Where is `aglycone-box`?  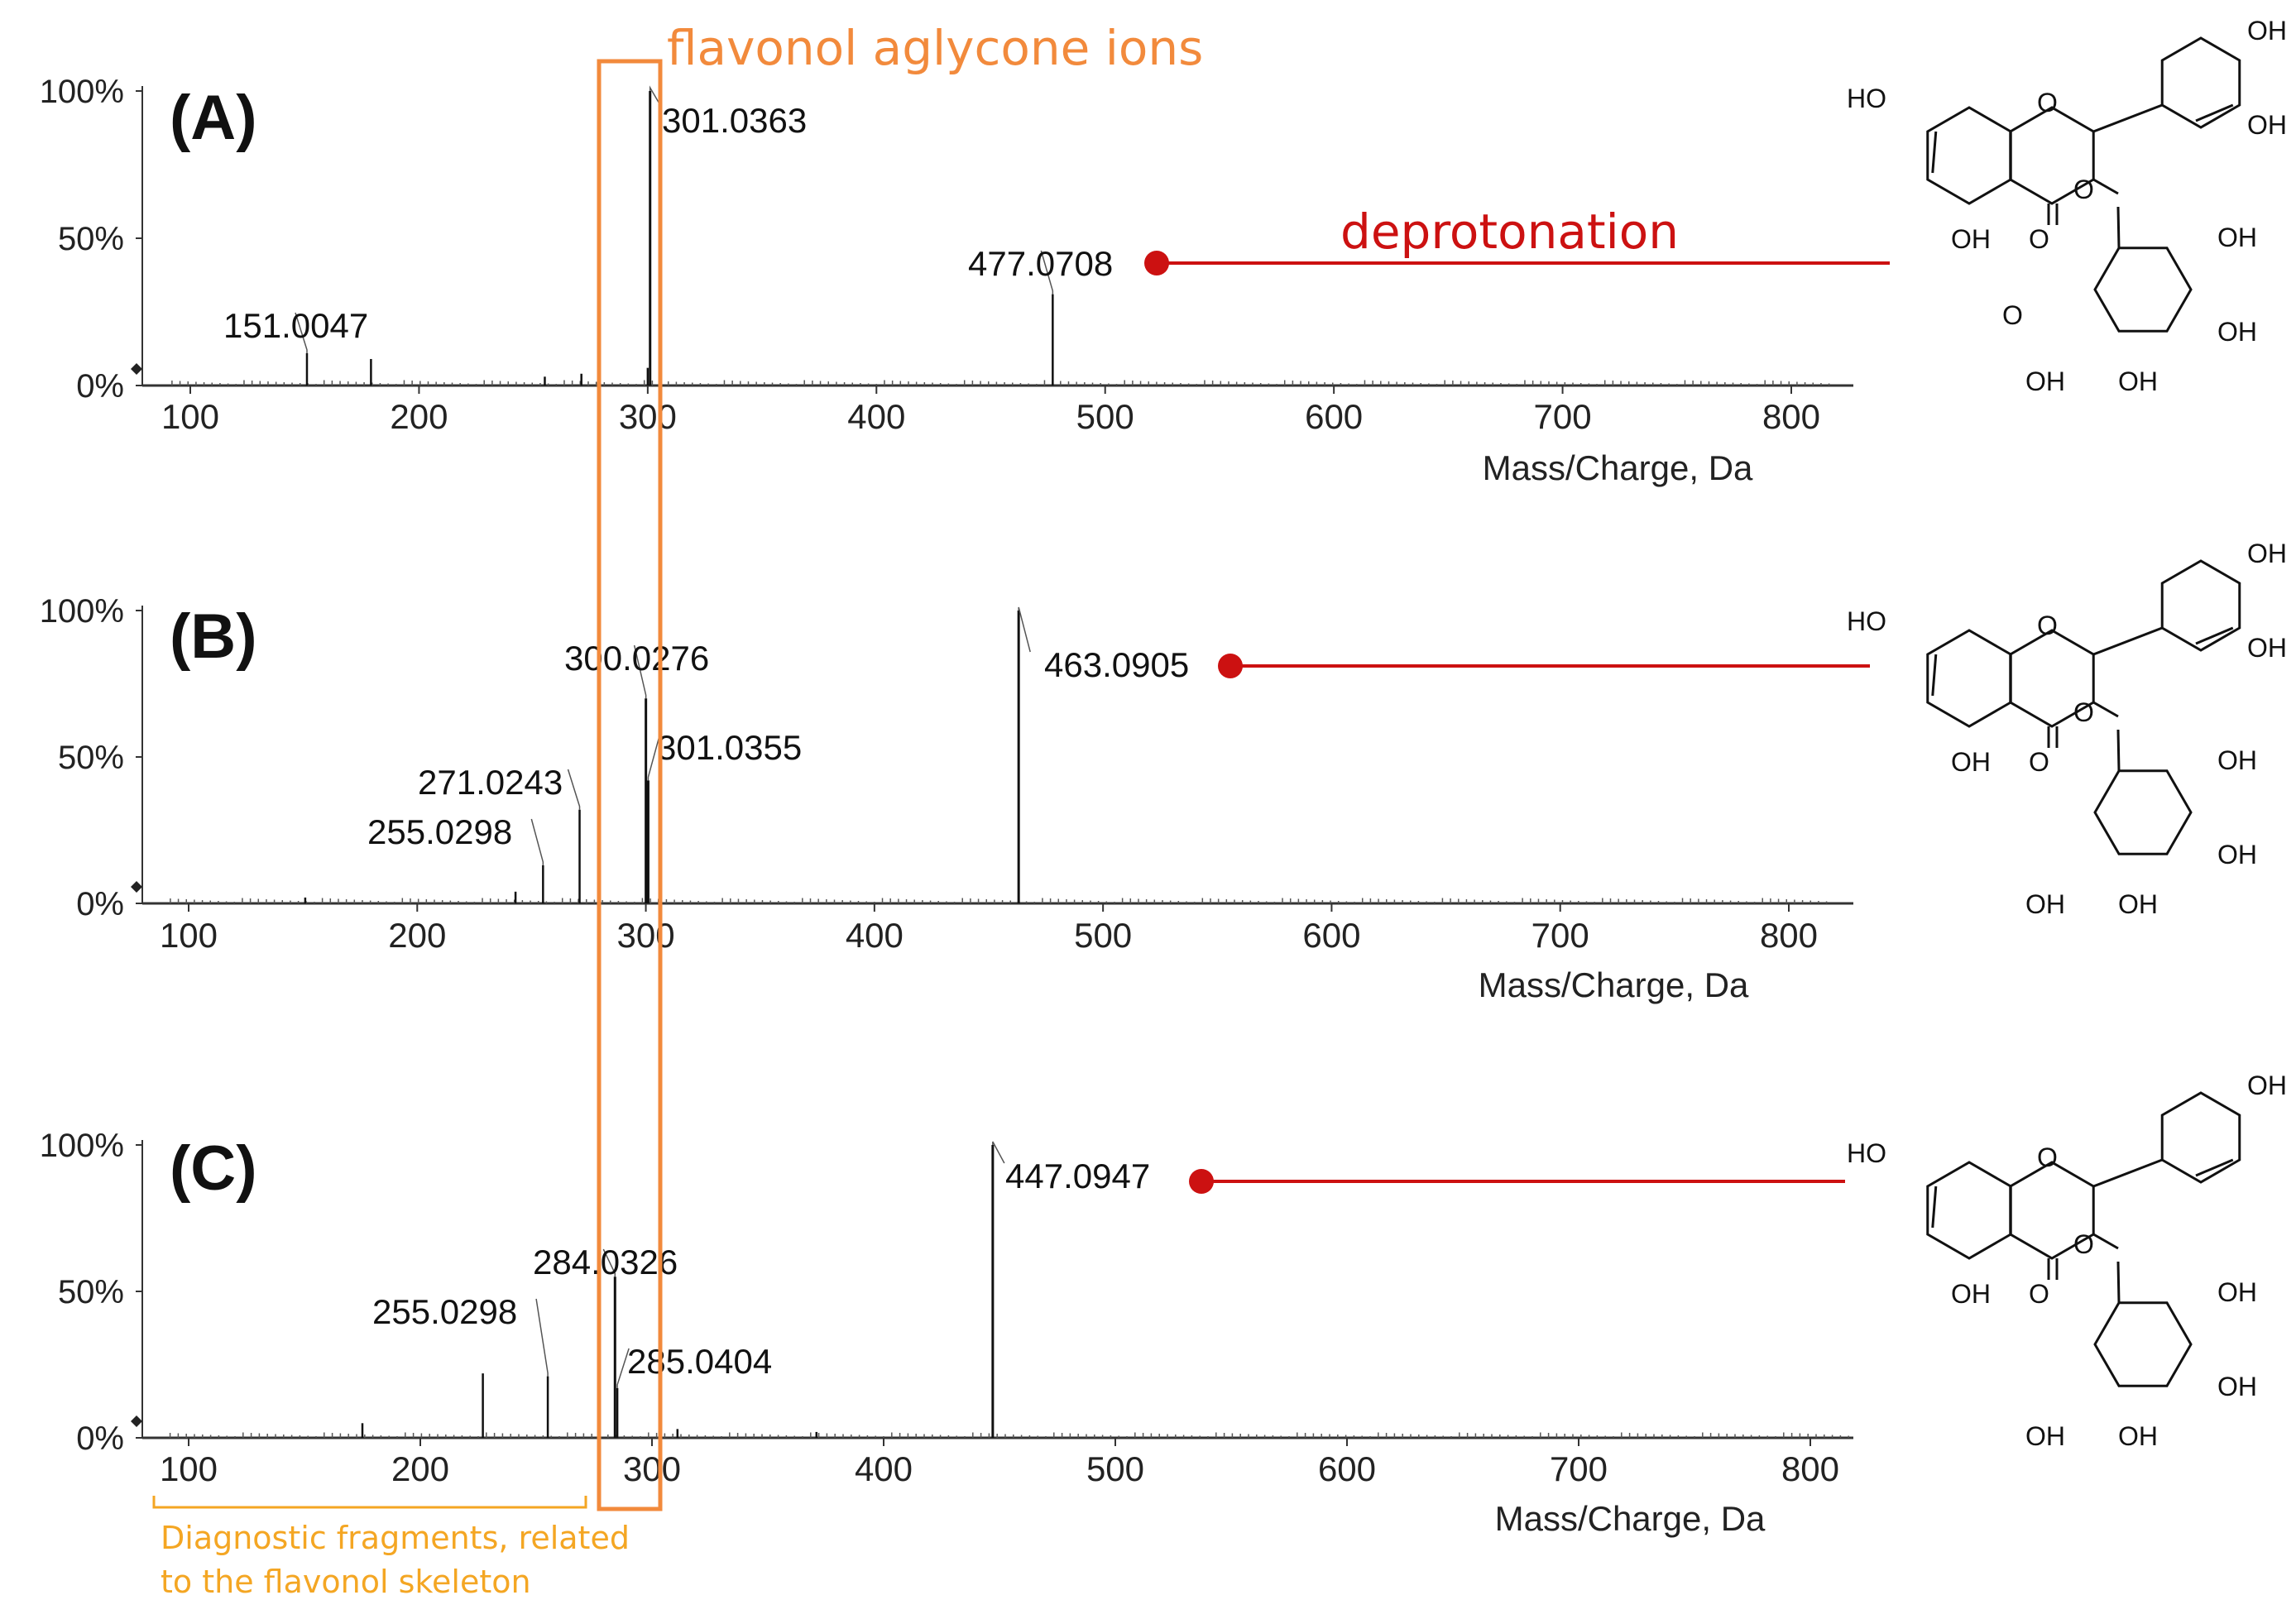 aglycone-box is located at coordinates (630, 785).